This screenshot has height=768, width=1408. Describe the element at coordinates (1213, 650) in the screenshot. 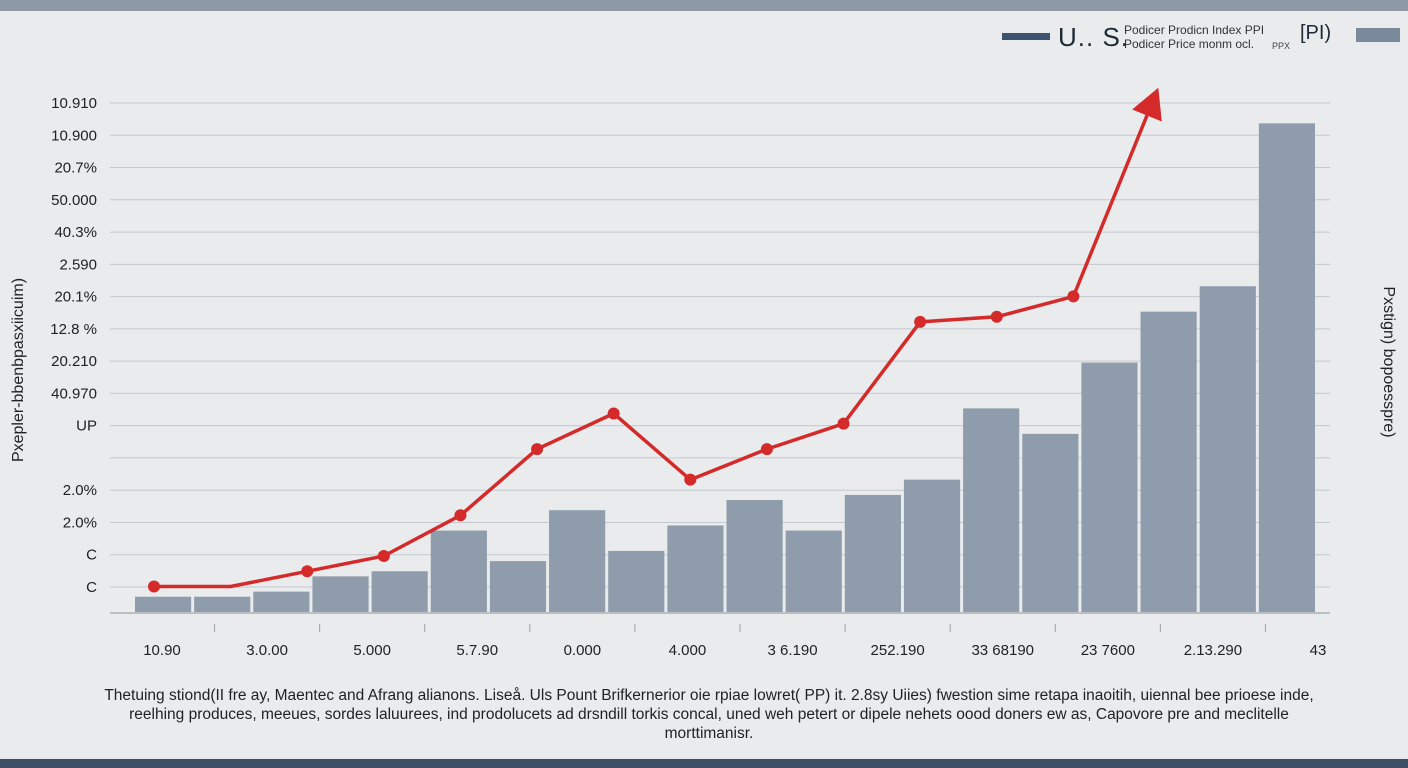

I see `x-tick-label: 2.13.290` at that location.